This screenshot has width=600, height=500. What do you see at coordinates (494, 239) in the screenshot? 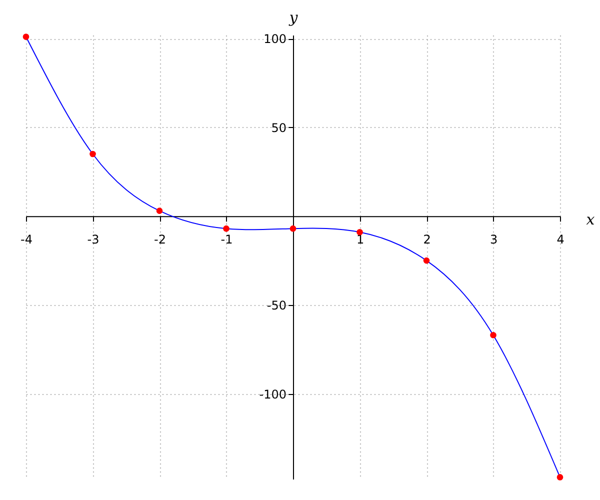
I see `x-tick-label: 3` at bounding box center [494, 239].